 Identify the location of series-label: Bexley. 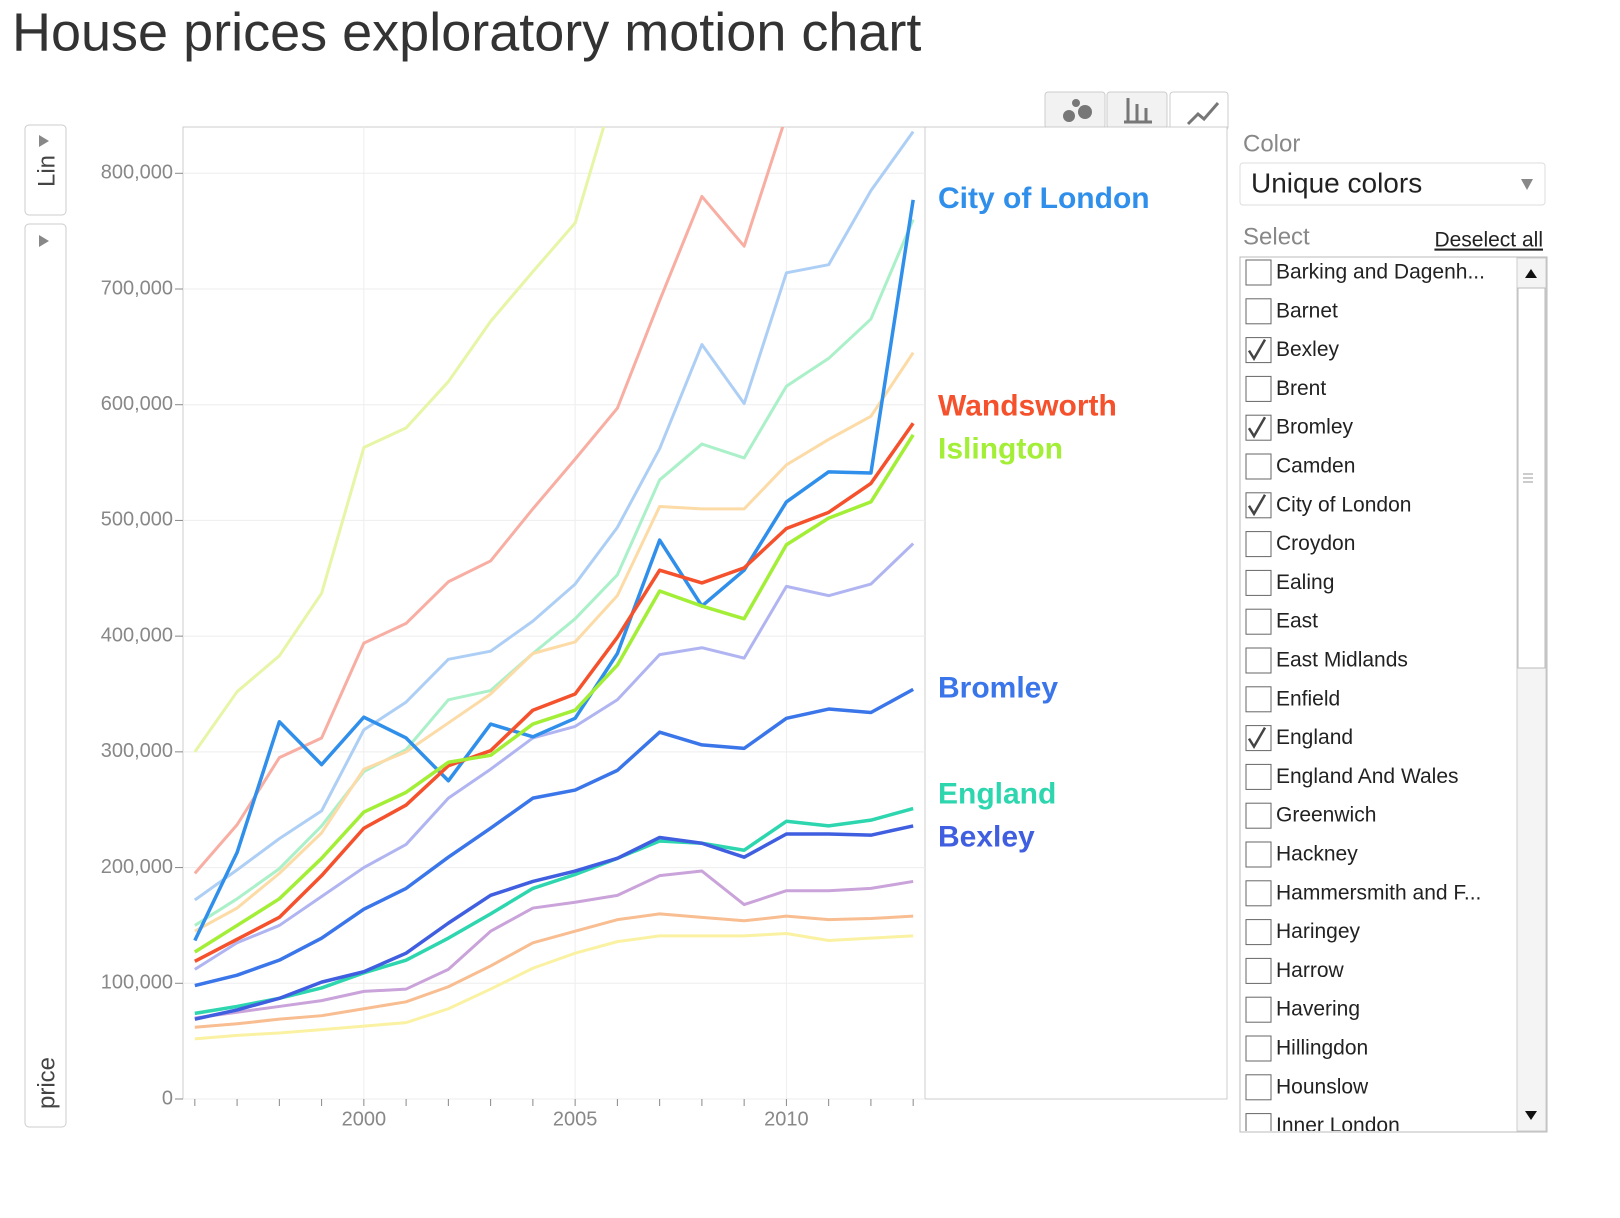
(986, 837).